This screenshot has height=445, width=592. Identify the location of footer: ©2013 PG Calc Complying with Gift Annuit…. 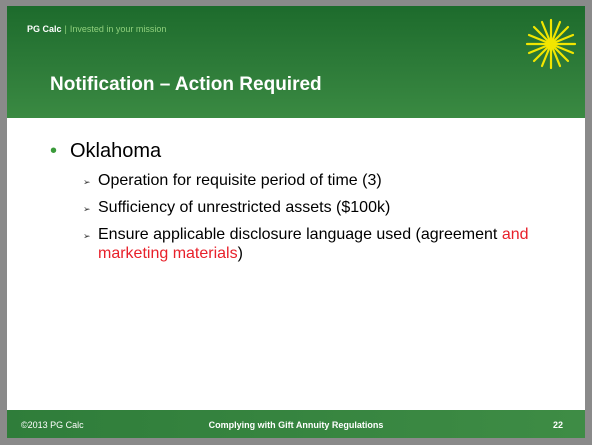
(296, 424).